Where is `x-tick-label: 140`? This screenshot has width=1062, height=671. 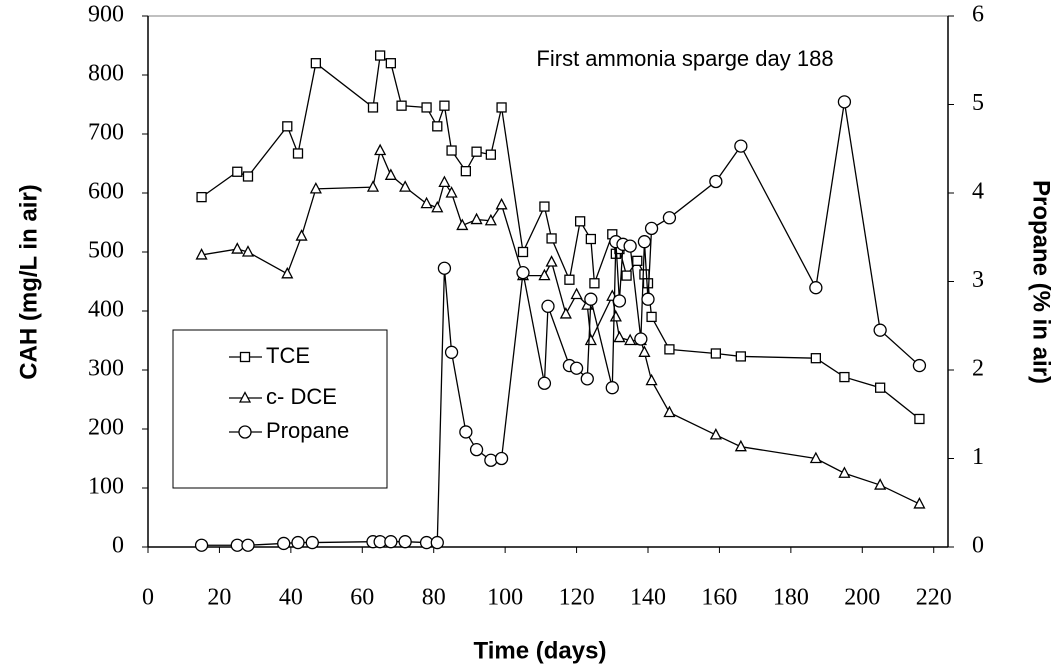
x-tick-label: 140 is located at coordinates (648, 598).